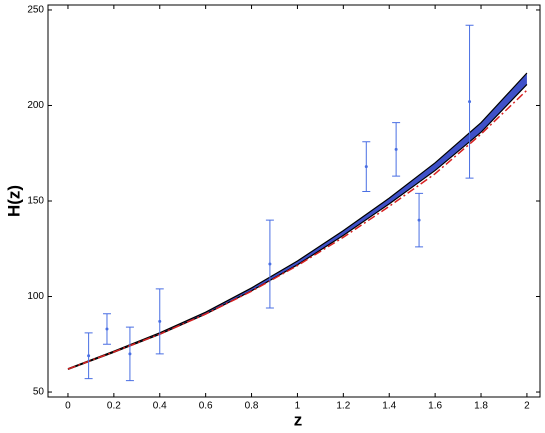 The image size is (545, 433). Describe the element at coordinates (481, 406) in the screenshot. I see `x-tick-label: 1.8` at that location.